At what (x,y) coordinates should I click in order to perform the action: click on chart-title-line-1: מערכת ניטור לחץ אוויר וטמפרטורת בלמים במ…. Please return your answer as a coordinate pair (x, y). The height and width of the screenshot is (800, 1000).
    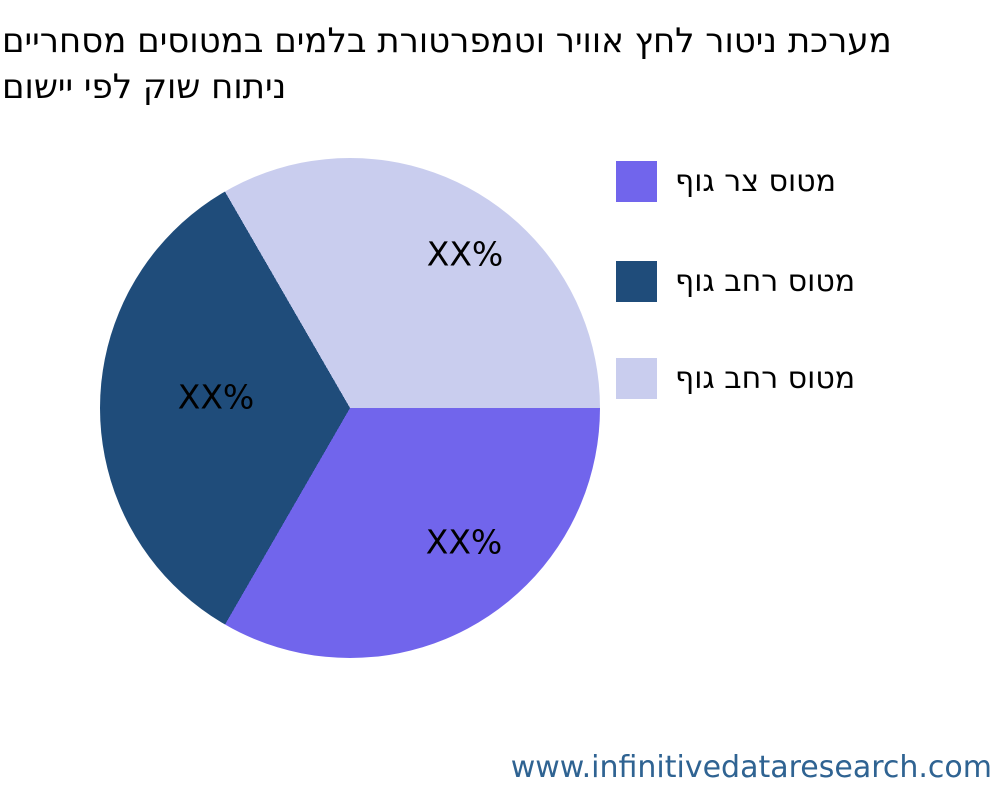
    Looking at the image, I should click on (447, 41).